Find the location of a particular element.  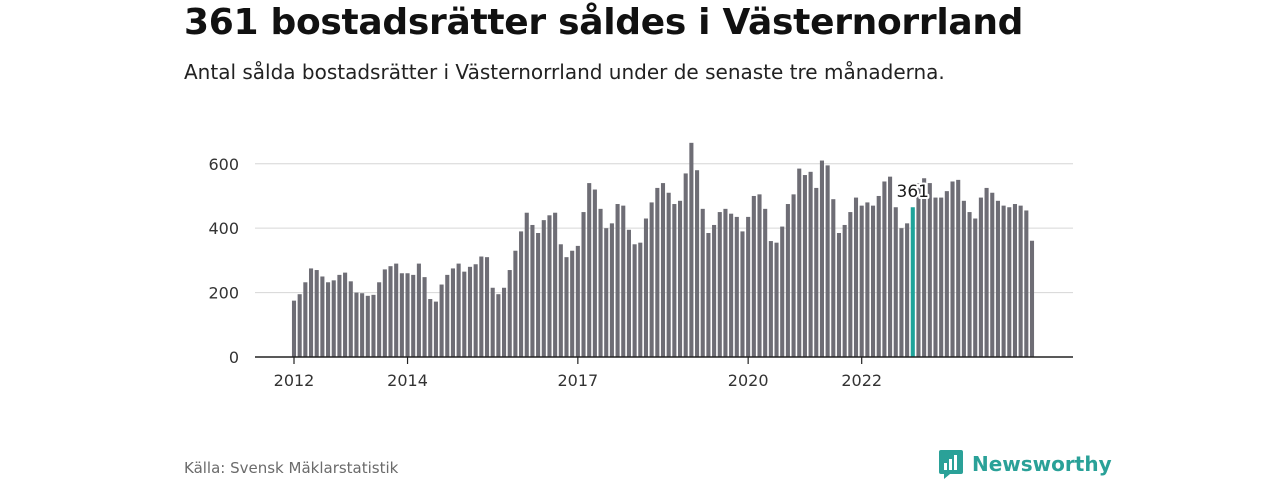

x-tick-label: 2022 is located at coordinates (861, 380).